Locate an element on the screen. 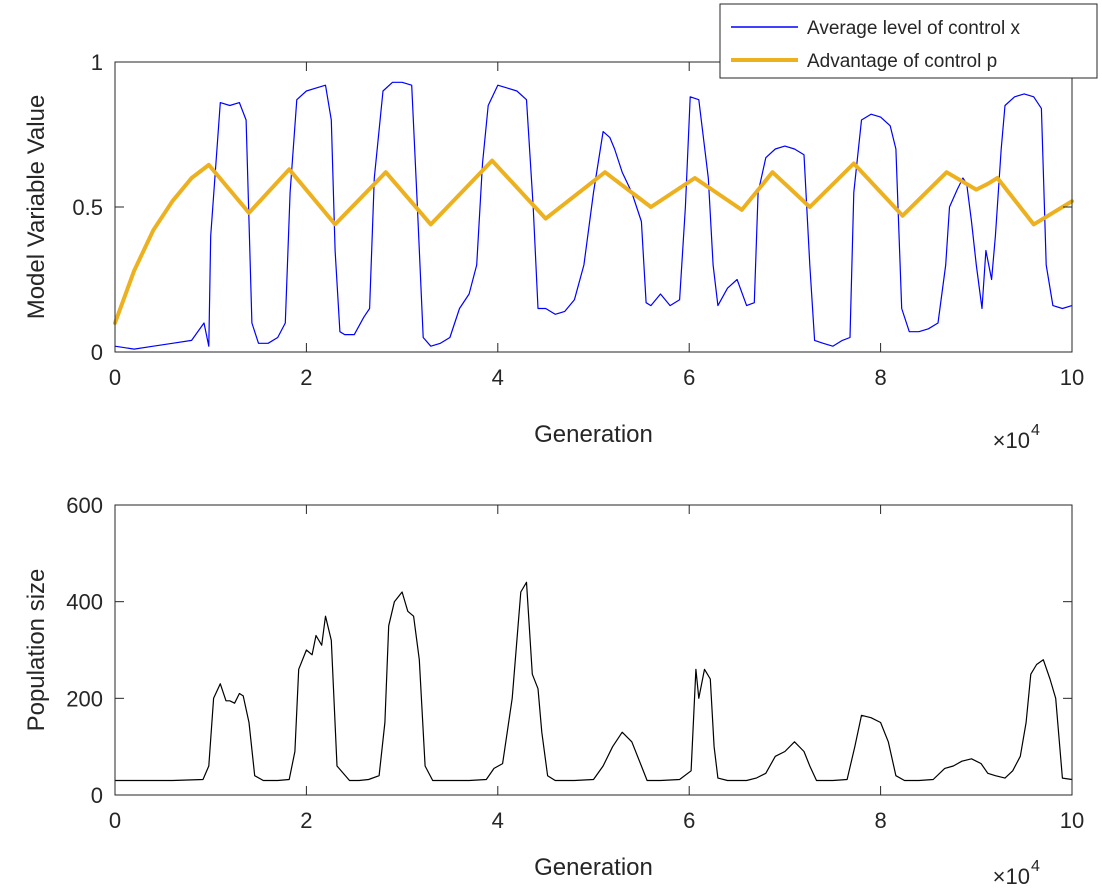 This screenshot has height=890, width=1102. top-x-tick-label: 2 is located at coordinates (306, 377).